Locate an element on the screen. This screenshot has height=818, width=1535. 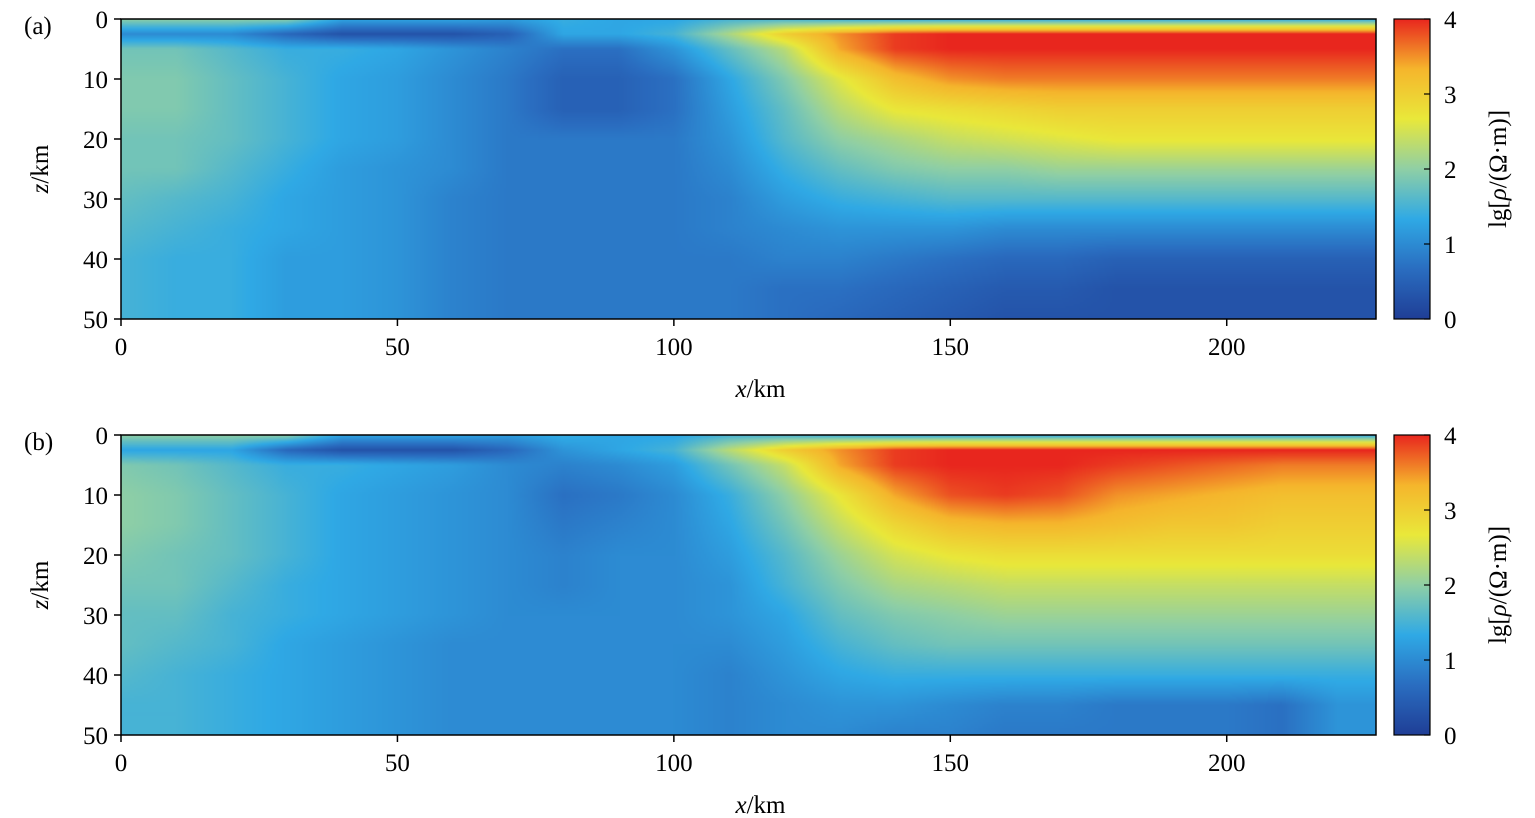
panel-label: (b) is located at coordinates (38, 442).